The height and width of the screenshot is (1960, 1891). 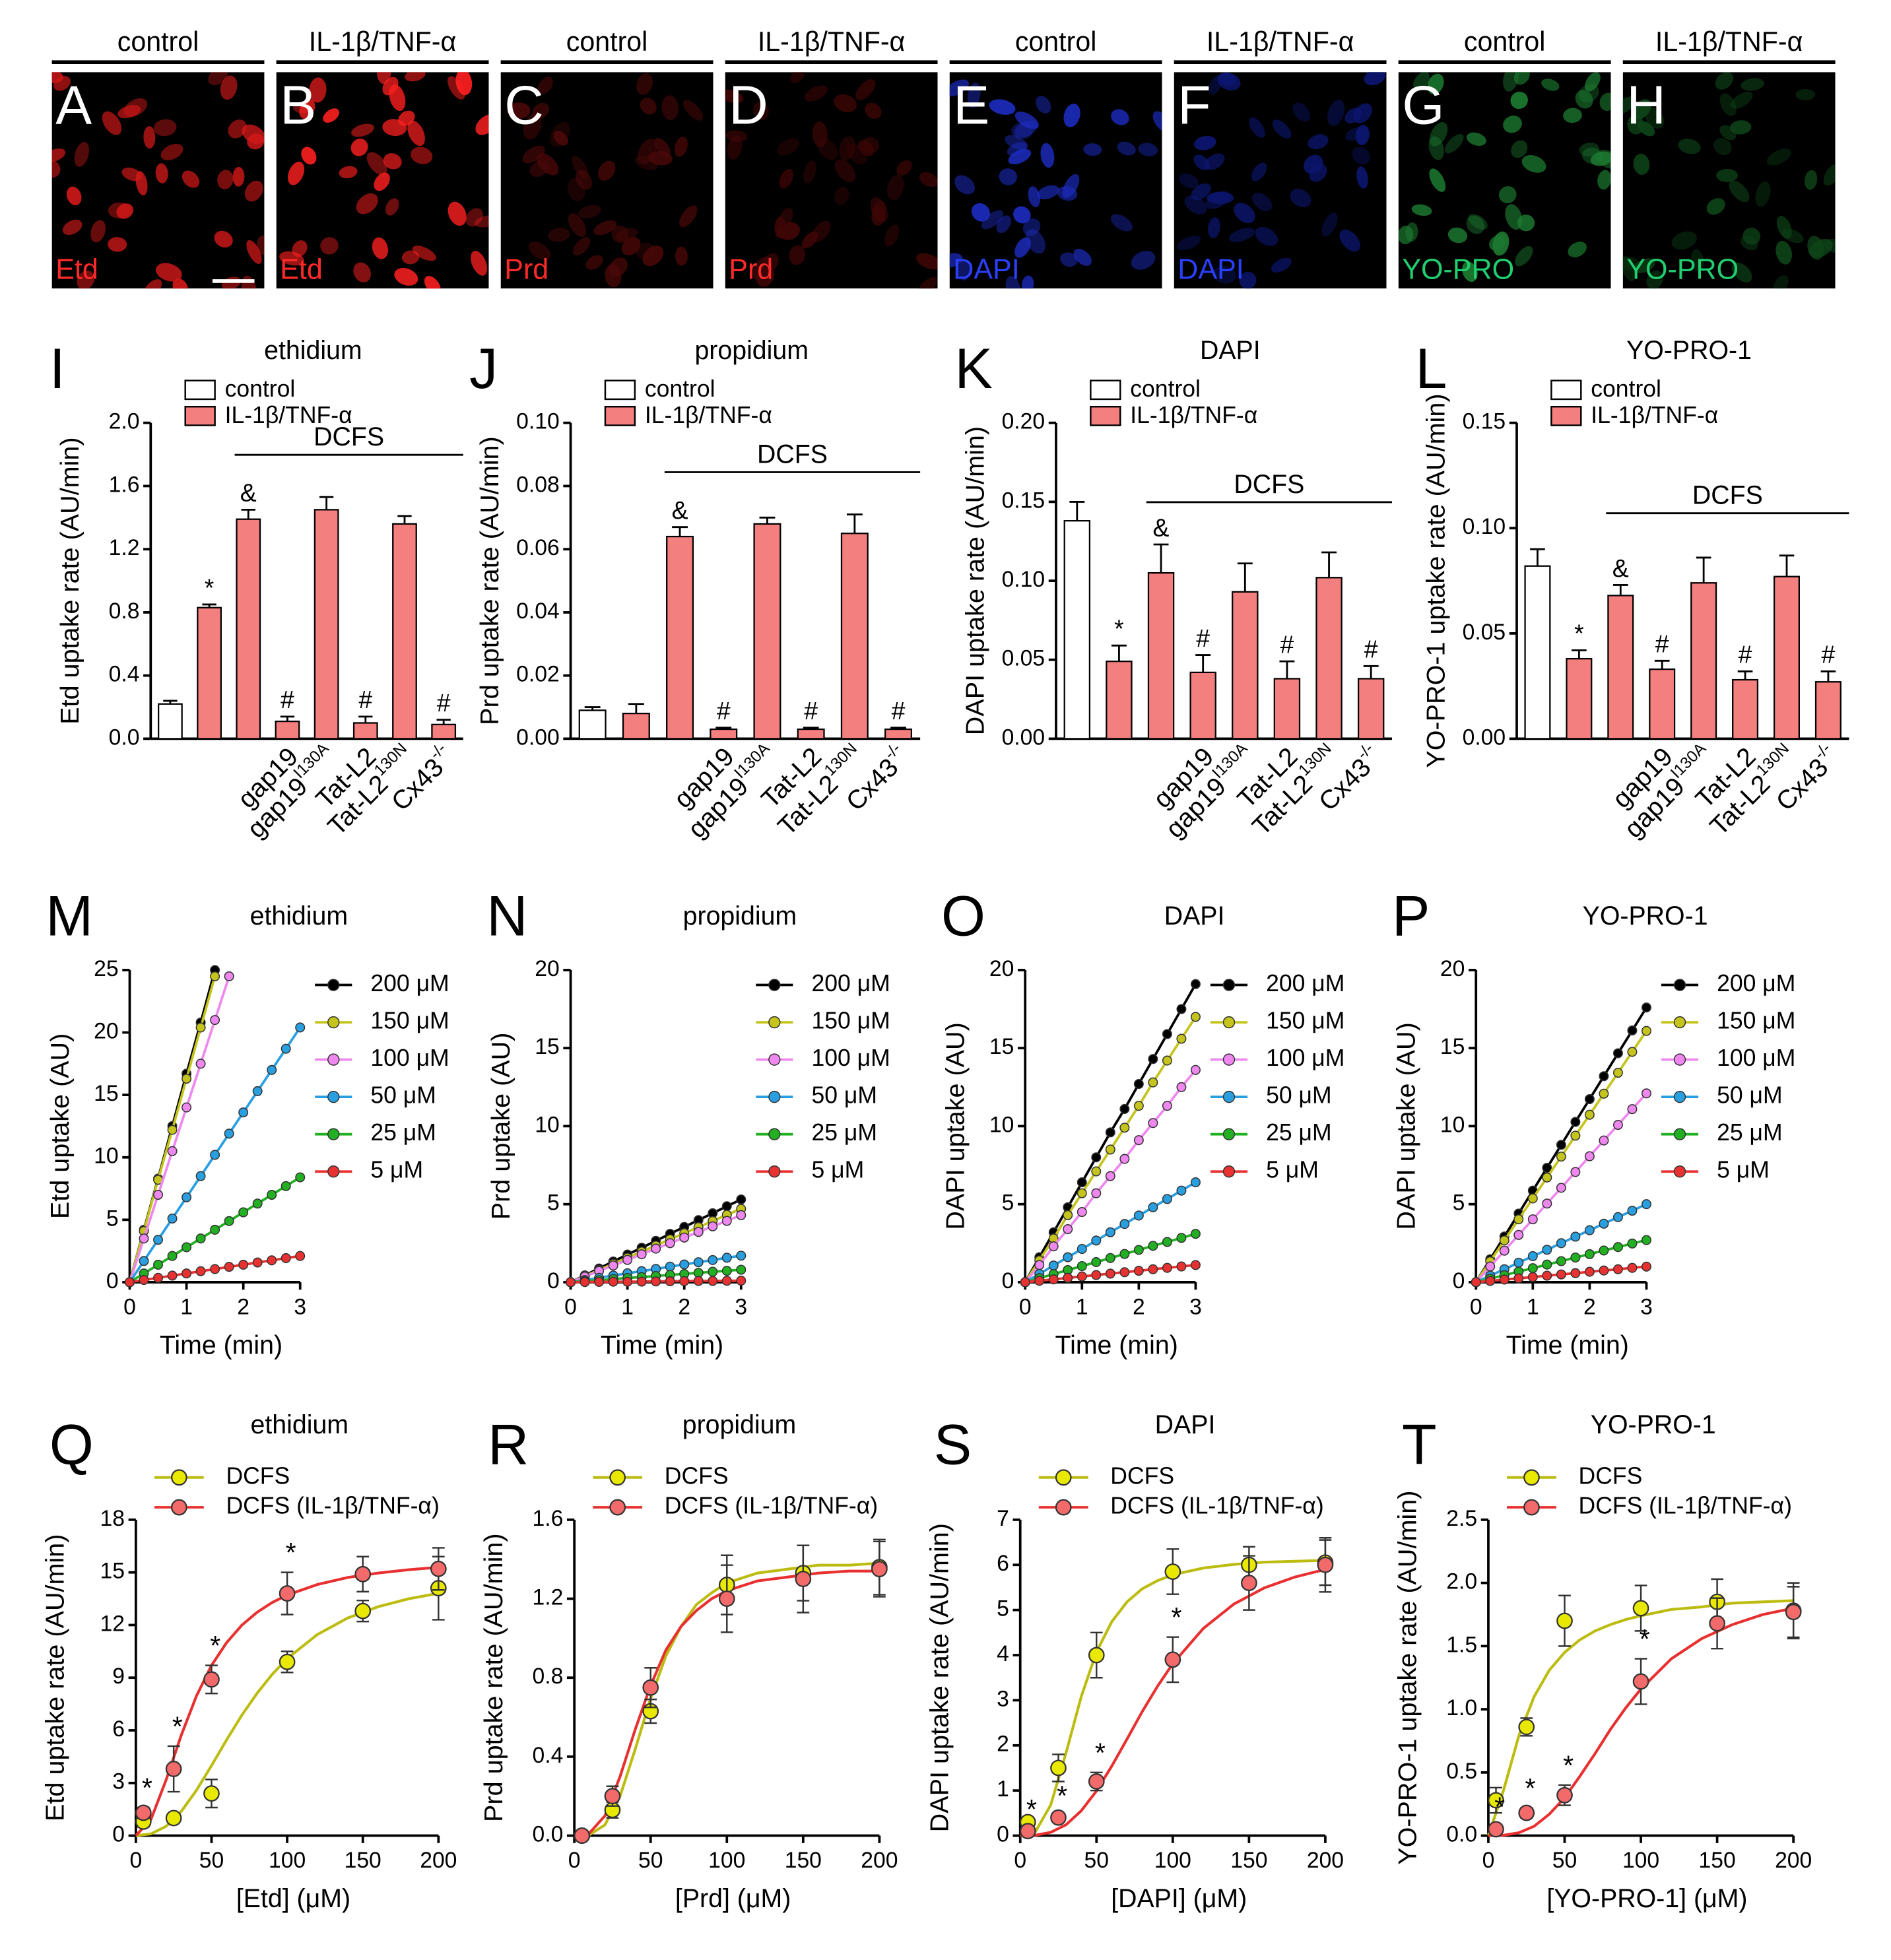 I want to click on category-superscript: 130N, so click(x=1315, y=760).